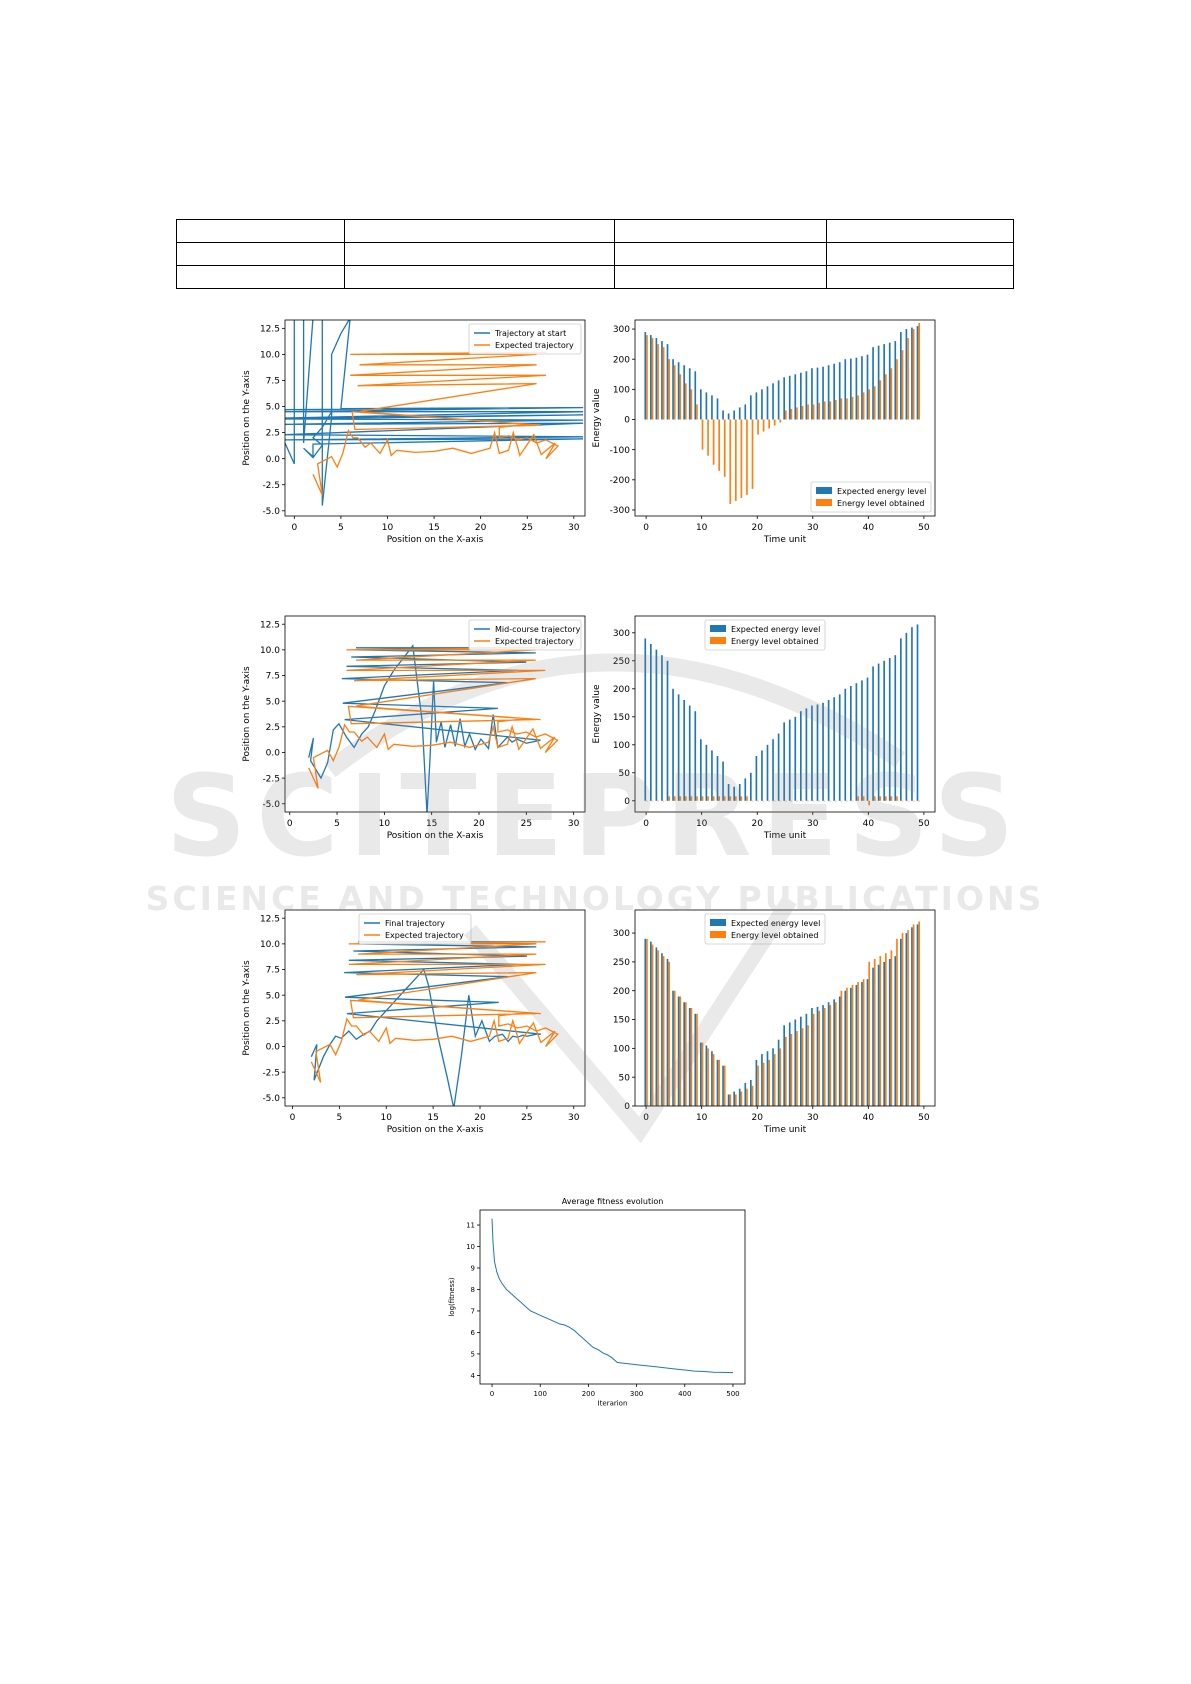  I want to click on legend-label: Expected energy level, so click(775, 629).